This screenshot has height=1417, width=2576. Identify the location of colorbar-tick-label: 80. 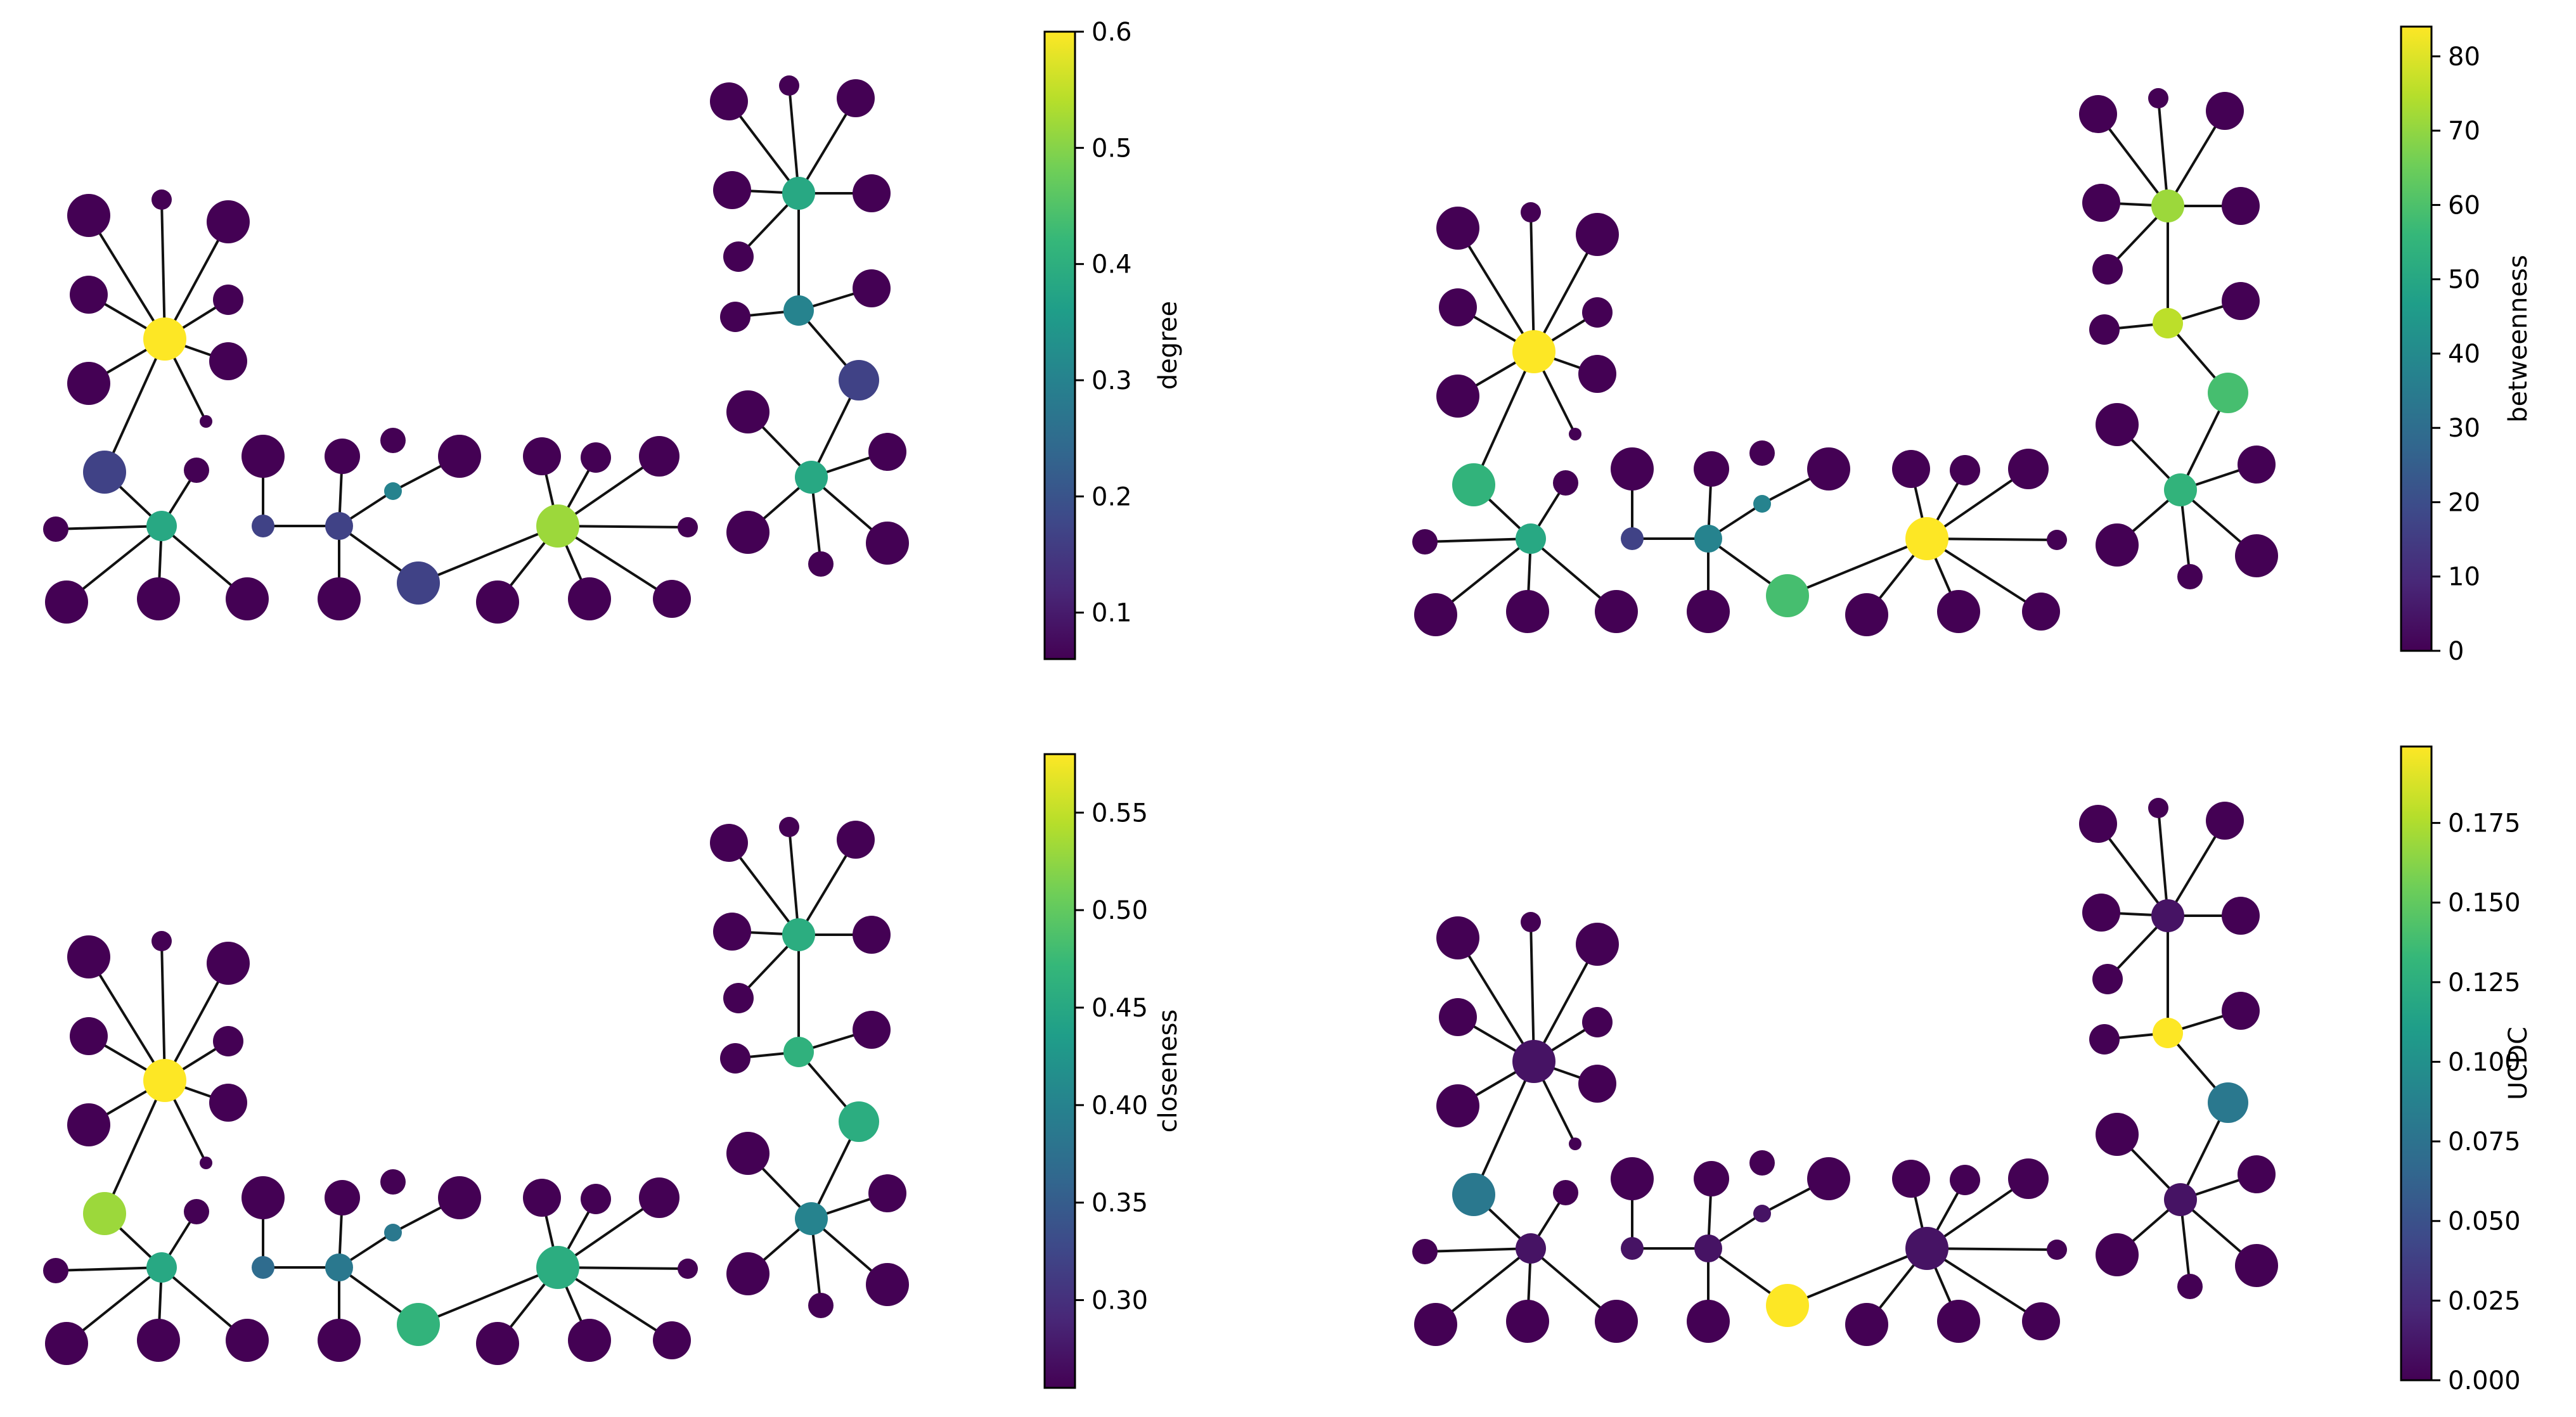
(2464, 57).